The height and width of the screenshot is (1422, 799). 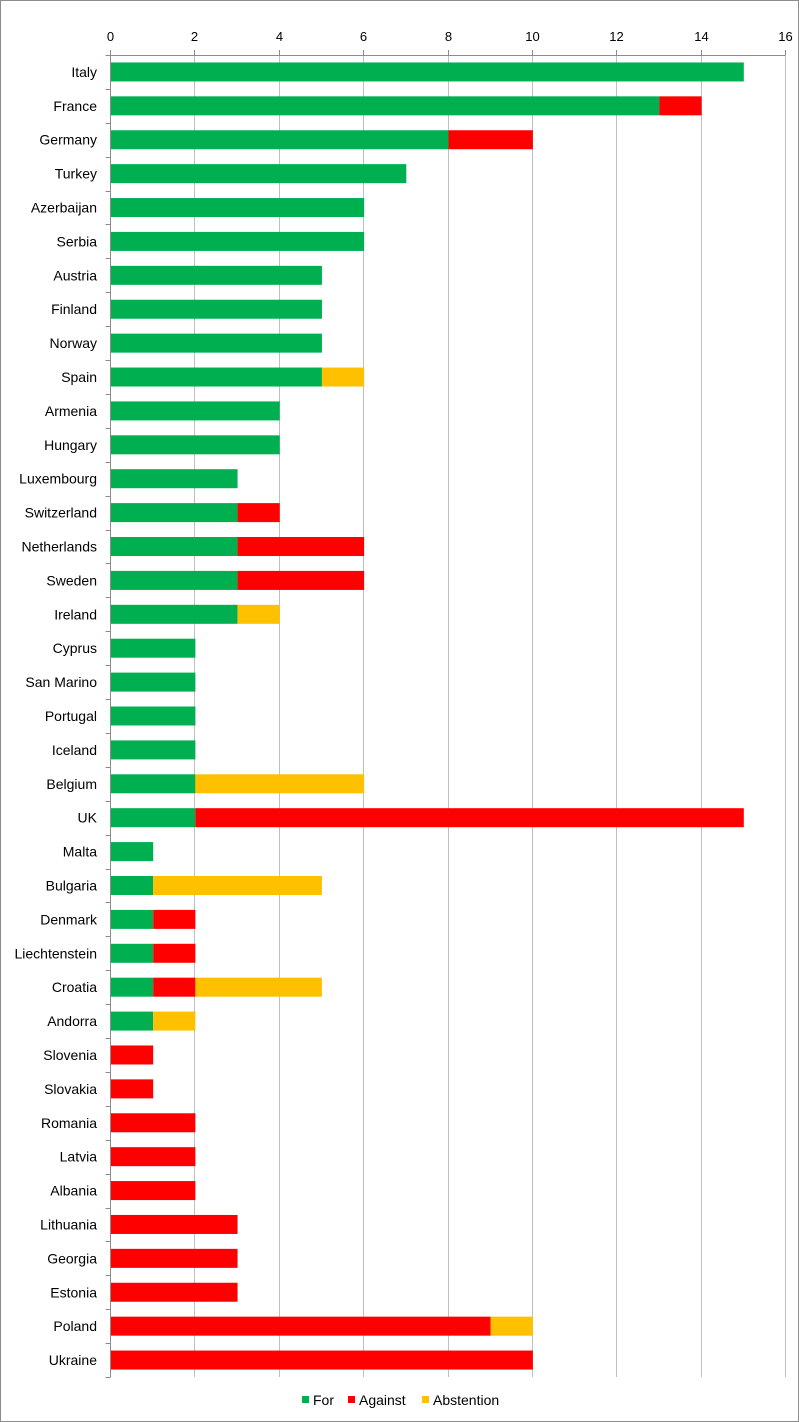 What do you see at coordinates (84, 72) in the screenshot?
I see `category-label: Italy` at bounding box center [84, 72].